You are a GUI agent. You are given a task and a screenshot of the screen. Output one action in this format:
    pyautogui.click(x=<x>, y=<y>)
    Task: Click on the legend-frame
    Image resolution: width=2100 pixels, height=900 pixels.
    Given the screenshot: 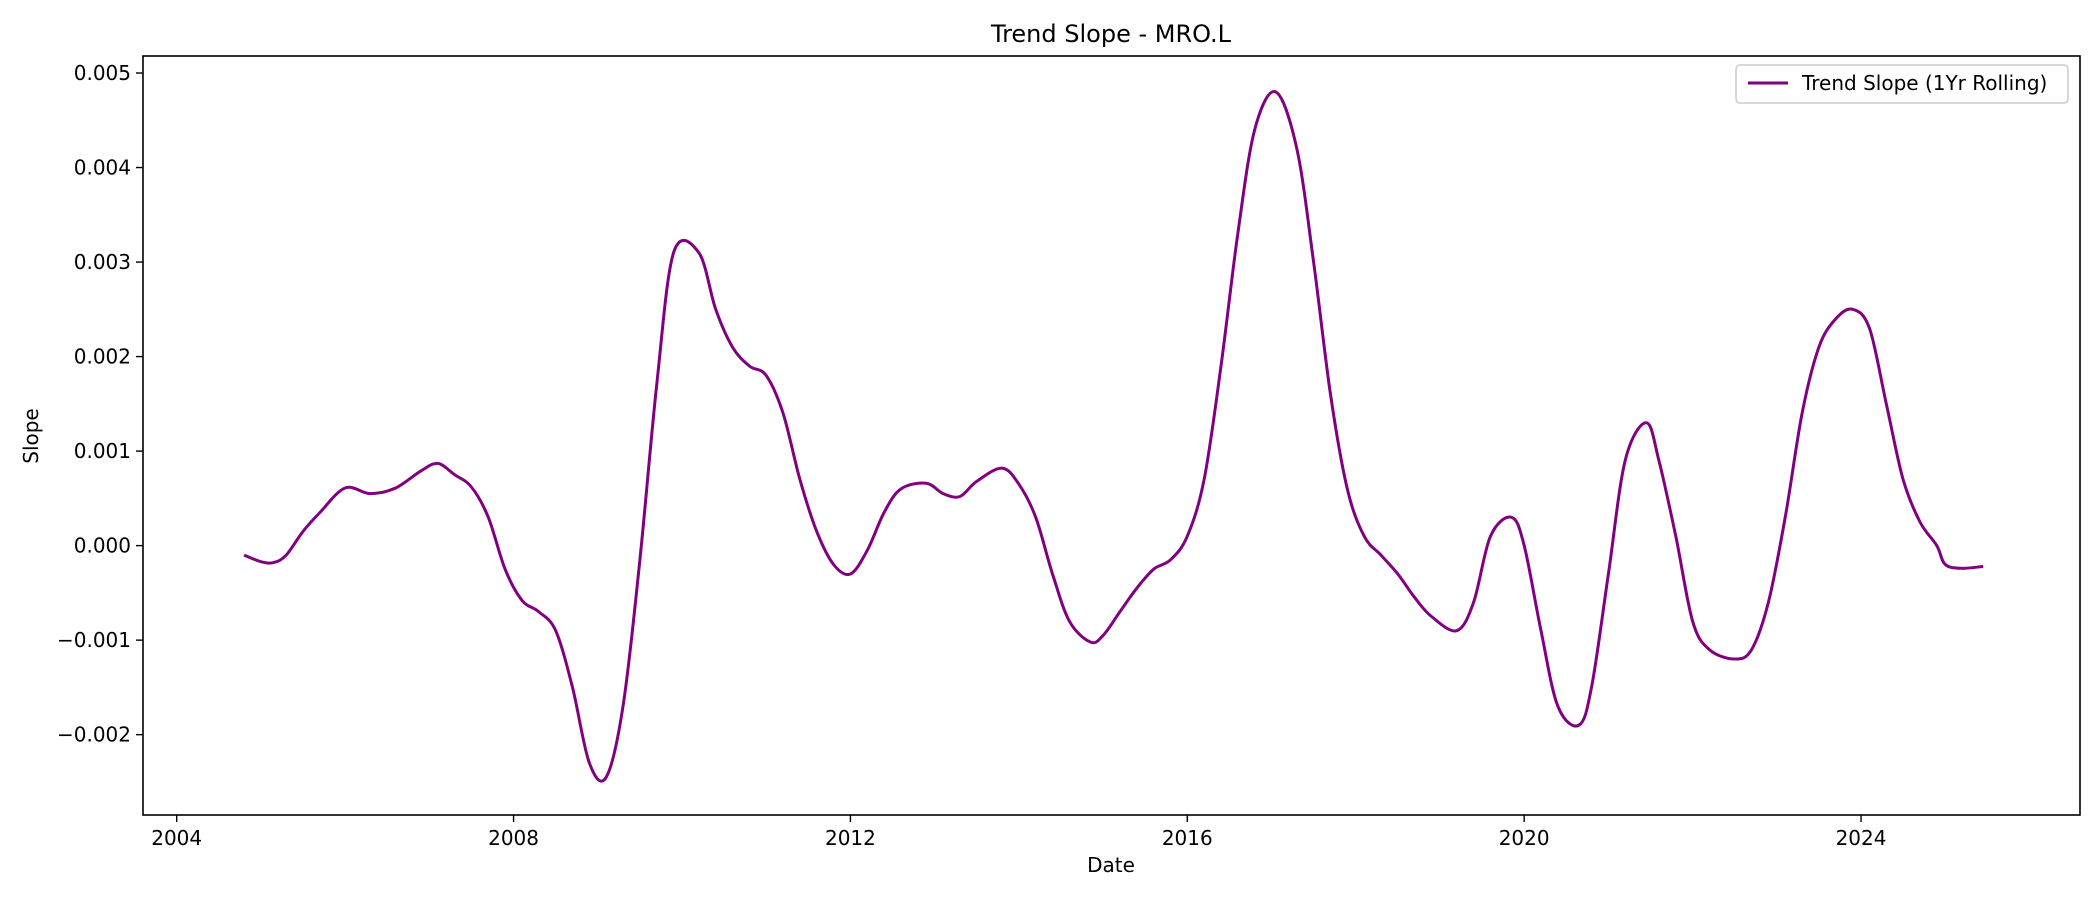 What is the action you would take?
    pyautogui.click(x=1902, y=84)
    